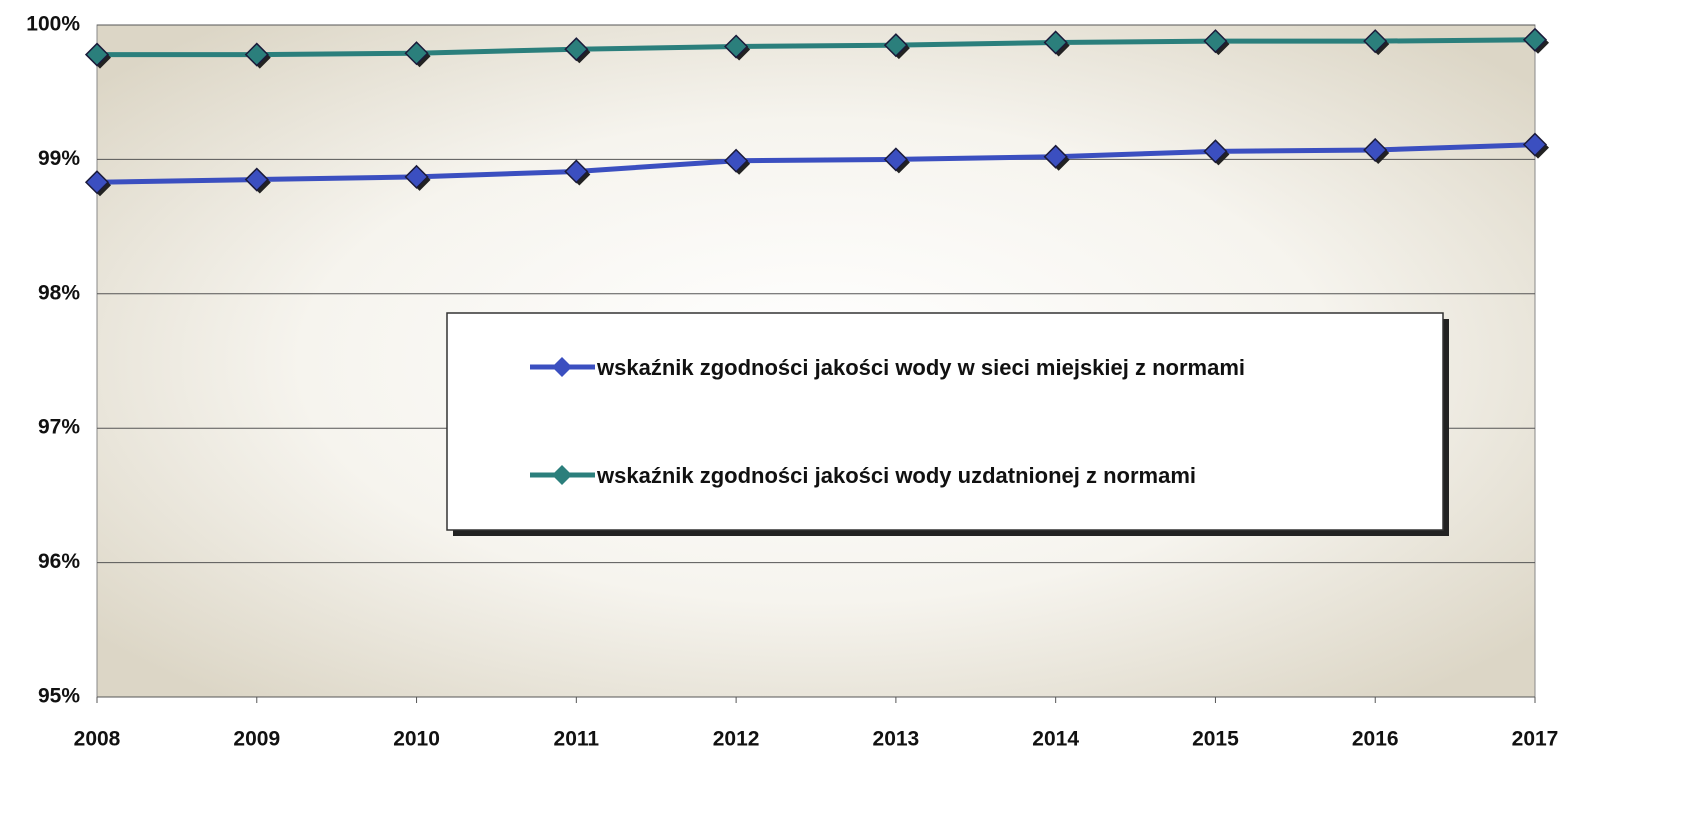  I want to click on x-tick-label: 2016, so click(1375, 739).